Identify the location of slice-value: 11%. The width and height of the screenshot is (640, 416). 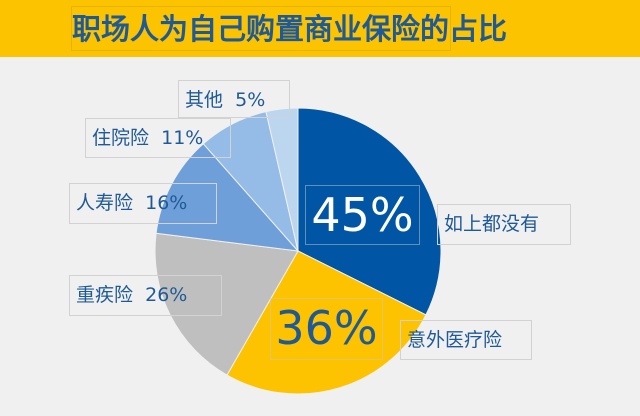
(182, 138).